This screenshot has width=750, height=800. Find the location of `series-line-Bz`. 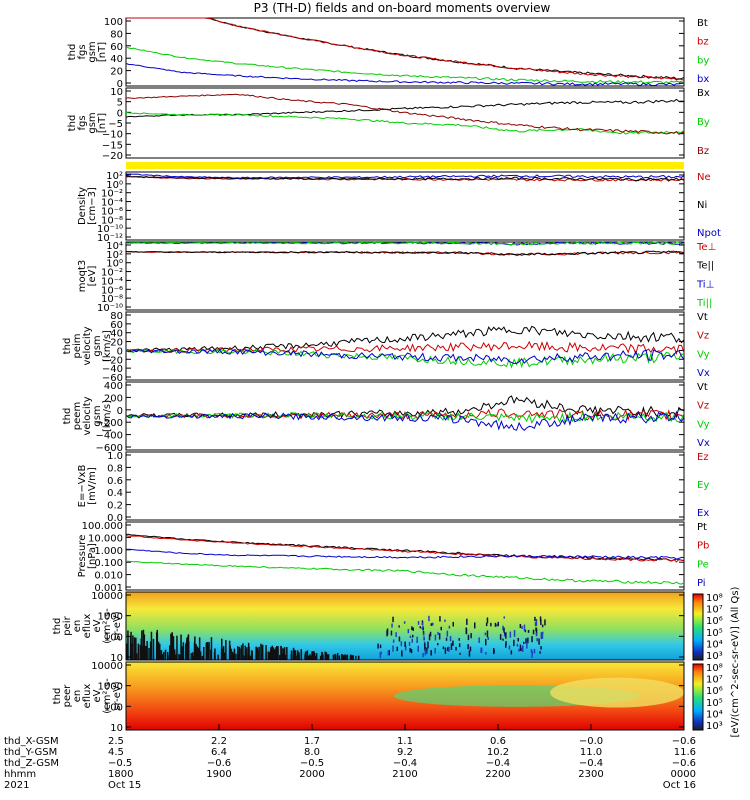

series-line-Bz is located at coordinates (405, 114).